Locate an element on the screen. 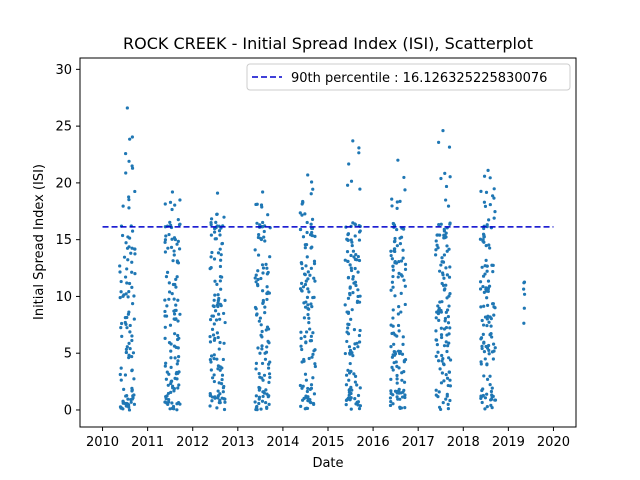 The width and height of the screenshot is (640, 480). x-tick-label: 2019 is located at coordinates (508, 442).